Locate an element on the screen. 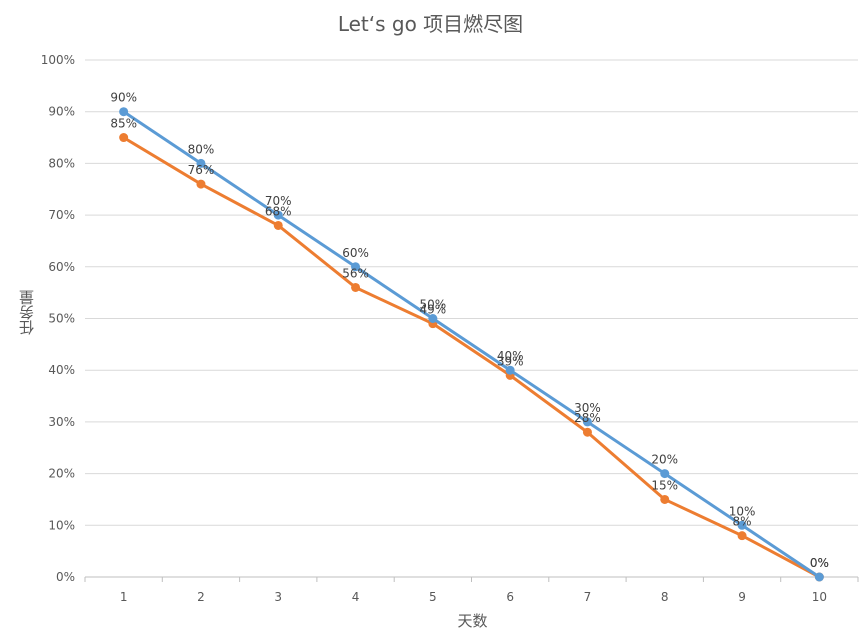 Image resolution: width=861 pixels, height=643 pixels. data-label: 85% is located at coordinates (123, 124).